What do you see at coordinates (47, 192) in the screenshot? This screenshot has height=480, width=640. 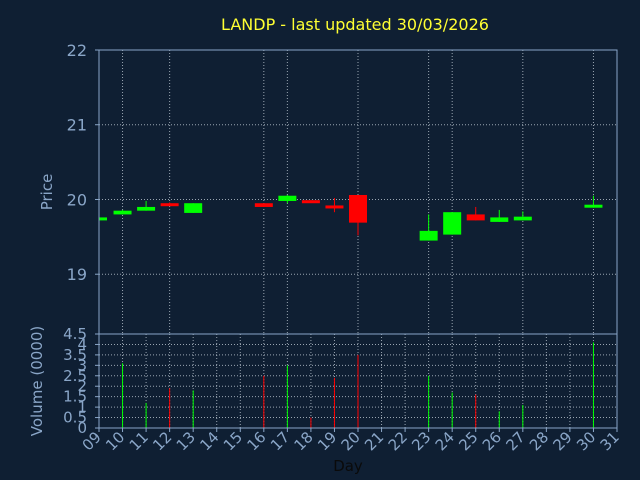 I see `price-axis-label: Price` at bounding box center [47, 192].